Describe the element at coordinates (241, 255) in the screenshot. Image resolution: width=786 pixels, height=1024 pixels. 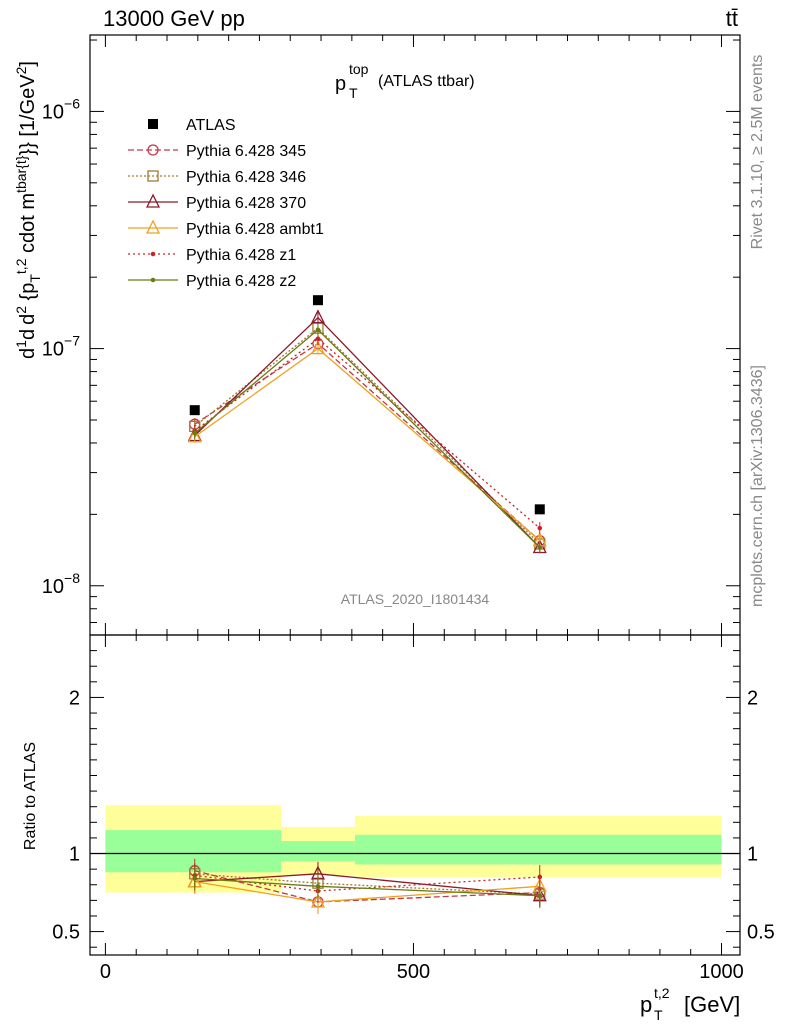
I see `legend-label: Pythia 6.428 z1` at that location.